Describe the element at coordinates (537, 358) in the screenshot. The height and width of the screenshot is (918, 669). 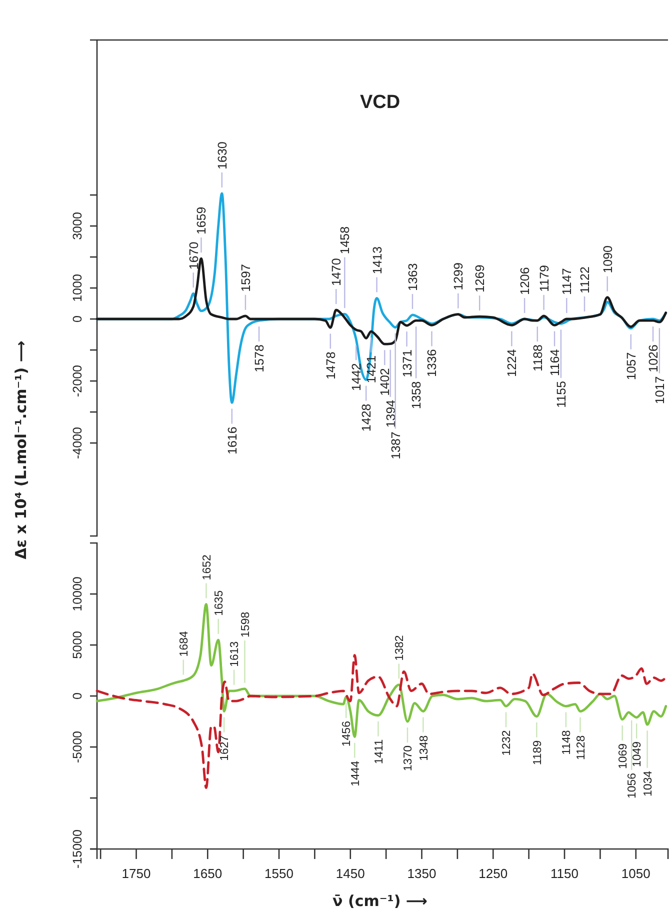
I see `annotation: 1188` at that location.